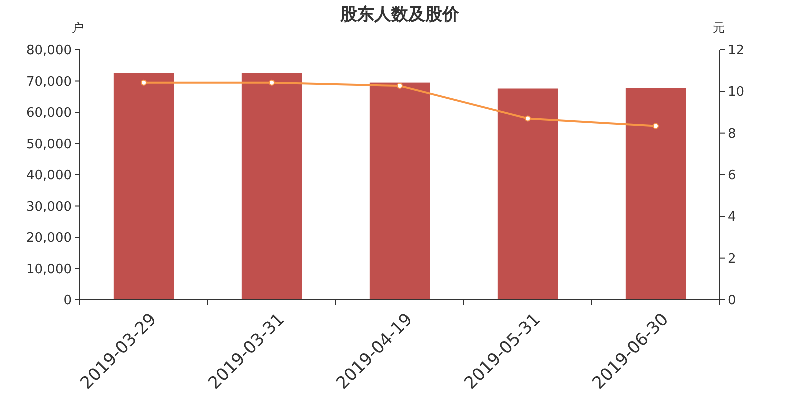 This screenshot has width=800, height=400. I want to click on y2-tick-label: 6, so click(732, 176).